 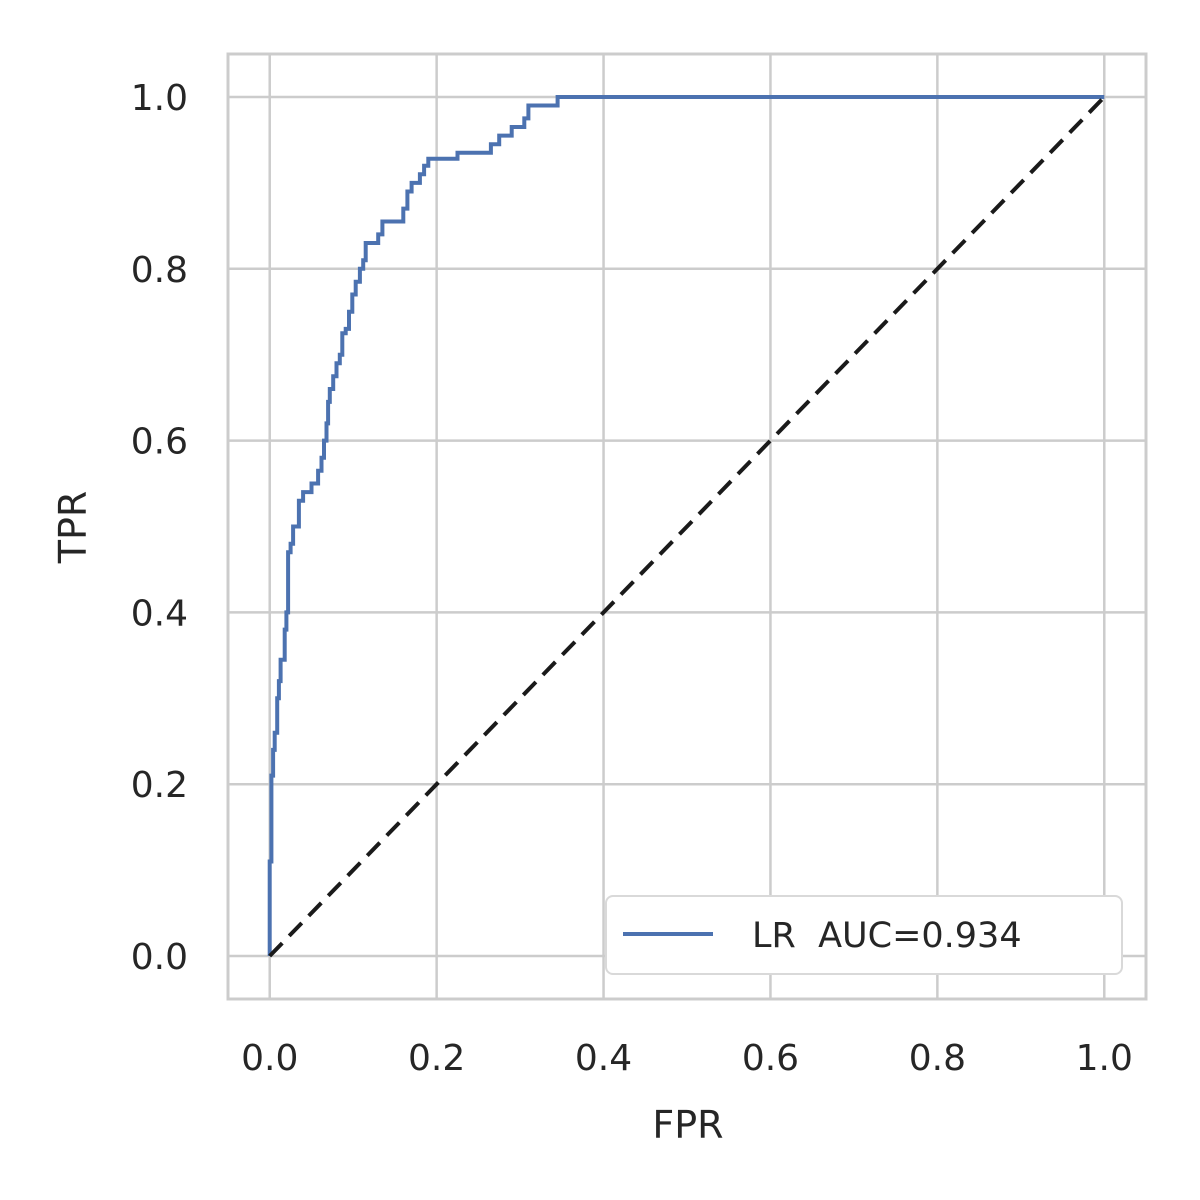 What do you see at coordinates (159, 270) in the screenshot?
I see `y-tick-label: 0.8` at bounding box center [159, 270].